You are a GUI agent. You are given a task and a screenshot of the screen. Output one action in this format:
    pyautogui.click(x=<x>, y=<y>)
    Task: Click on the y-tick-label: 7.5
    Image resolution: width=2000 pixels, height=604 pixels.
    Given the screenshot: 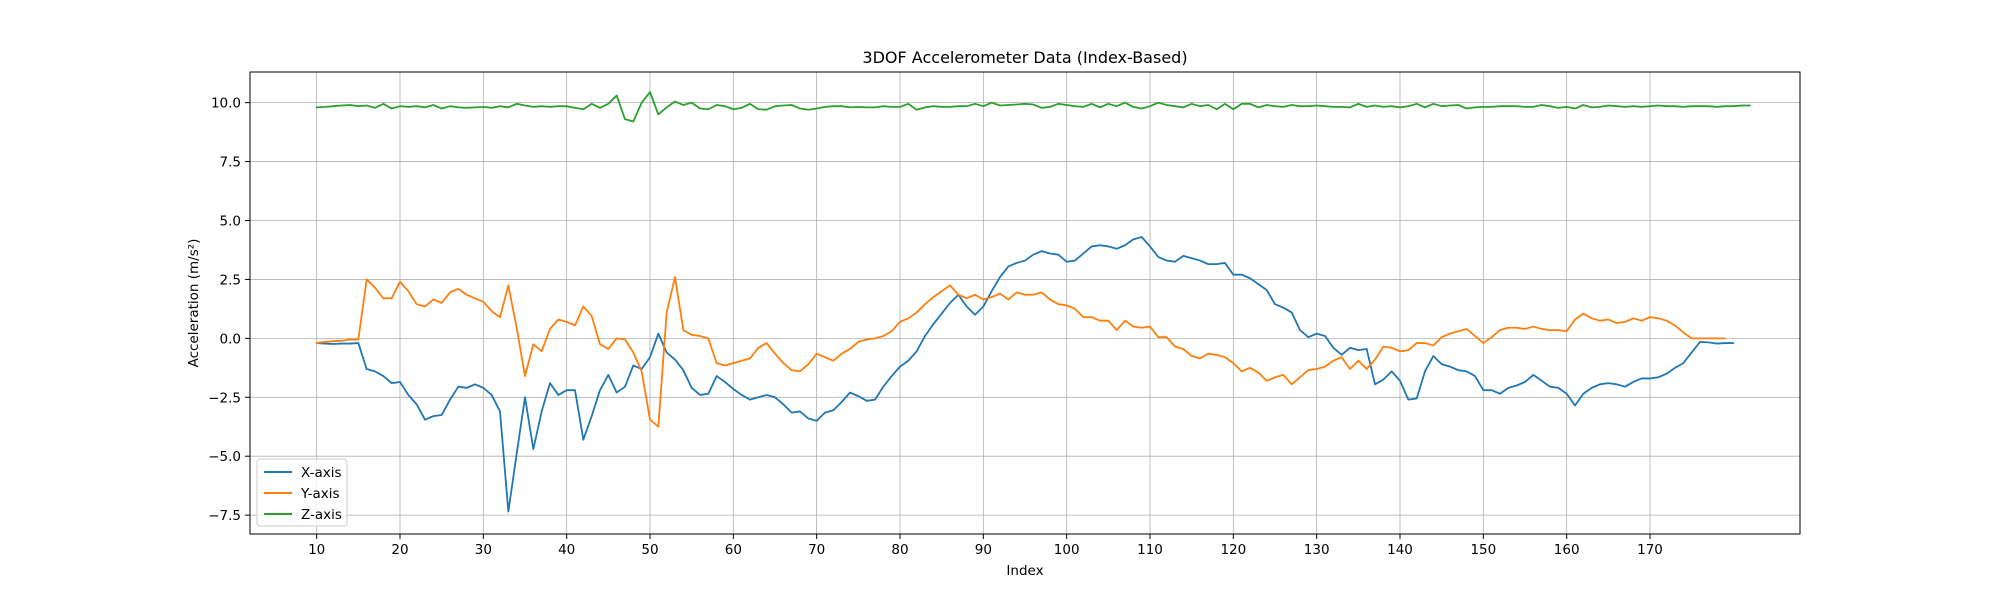 What is the action you would take?
    pyautogui.click(x=230, y=163)
    